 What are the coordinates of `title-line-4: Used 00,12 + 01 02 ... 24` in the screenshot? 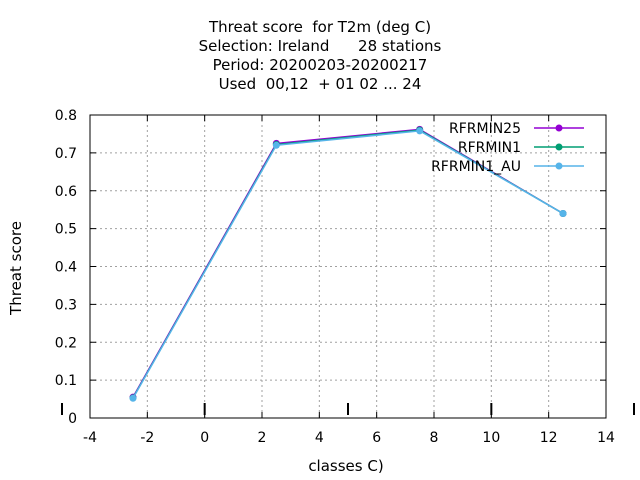 It's located at (320, 84).